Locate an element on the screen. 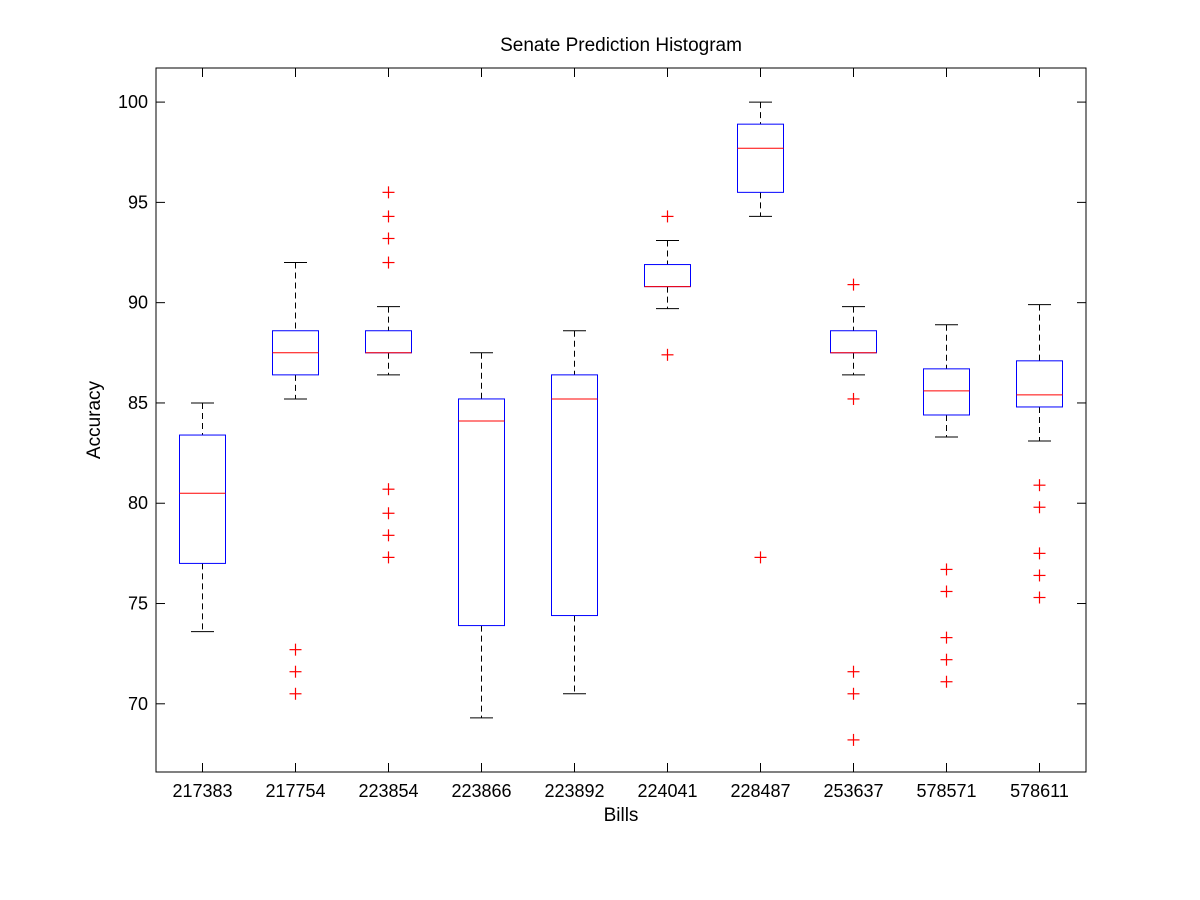 This screenshot has width=1200, height=900. chart-title: Senate Prediction Histogram is located at coordinates (621, 45).